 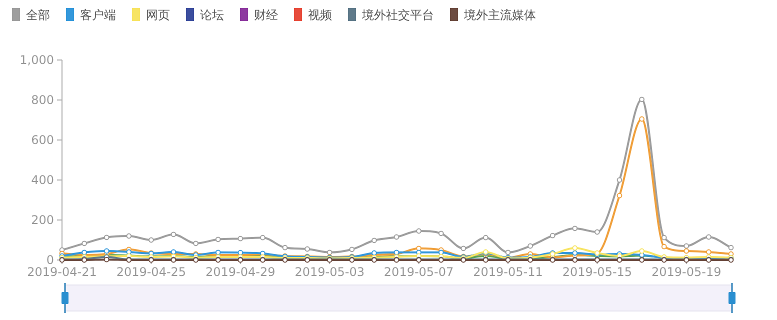 I want to click on x-tick-label: 2019-04-29, so click(x=241, y=272).